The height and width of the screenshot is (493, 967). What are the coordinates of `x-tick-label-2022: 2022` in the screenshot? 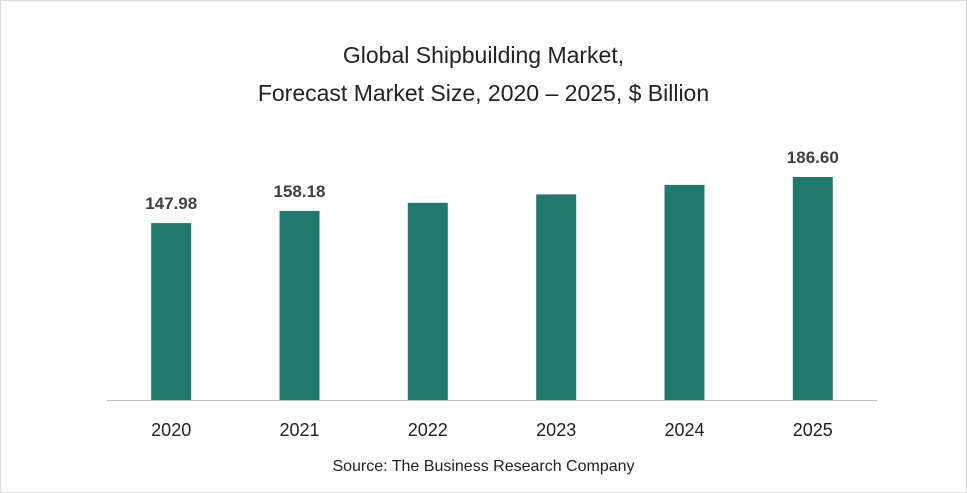 It's located at (428, 430).